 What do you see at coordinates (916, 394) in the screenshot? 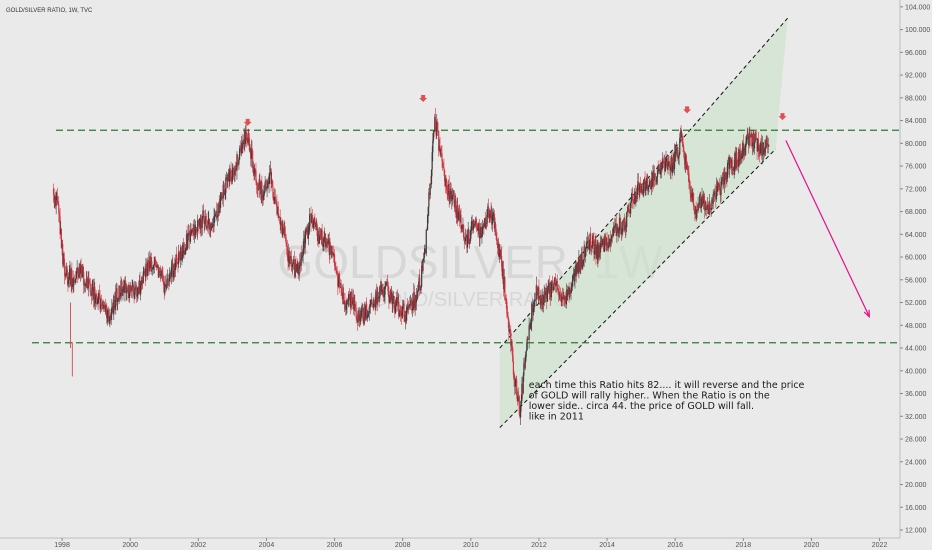
I see `y-tick-label: 36.000` at bounding box center [916, 394].